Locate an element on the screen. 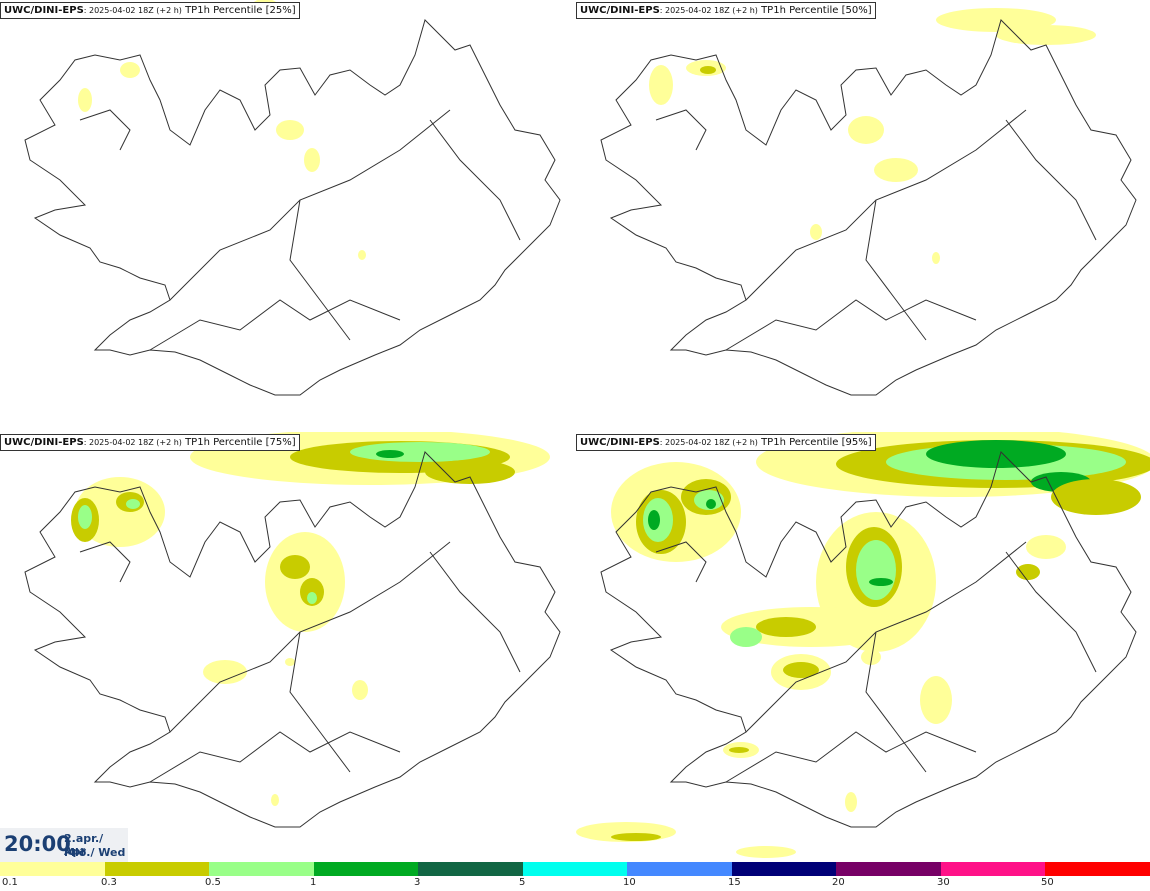  colorbar-tick-label: 3 is located at coordinates (417, 882).